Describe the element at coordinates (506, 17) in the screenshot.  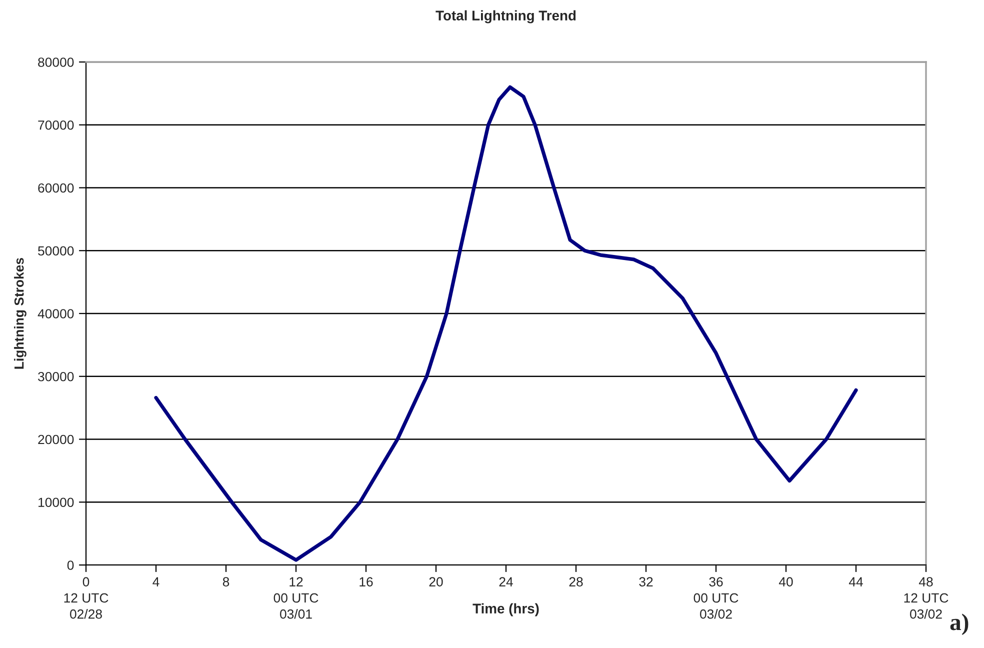
I see `chart-title: Total Lightning Trend` at that location.